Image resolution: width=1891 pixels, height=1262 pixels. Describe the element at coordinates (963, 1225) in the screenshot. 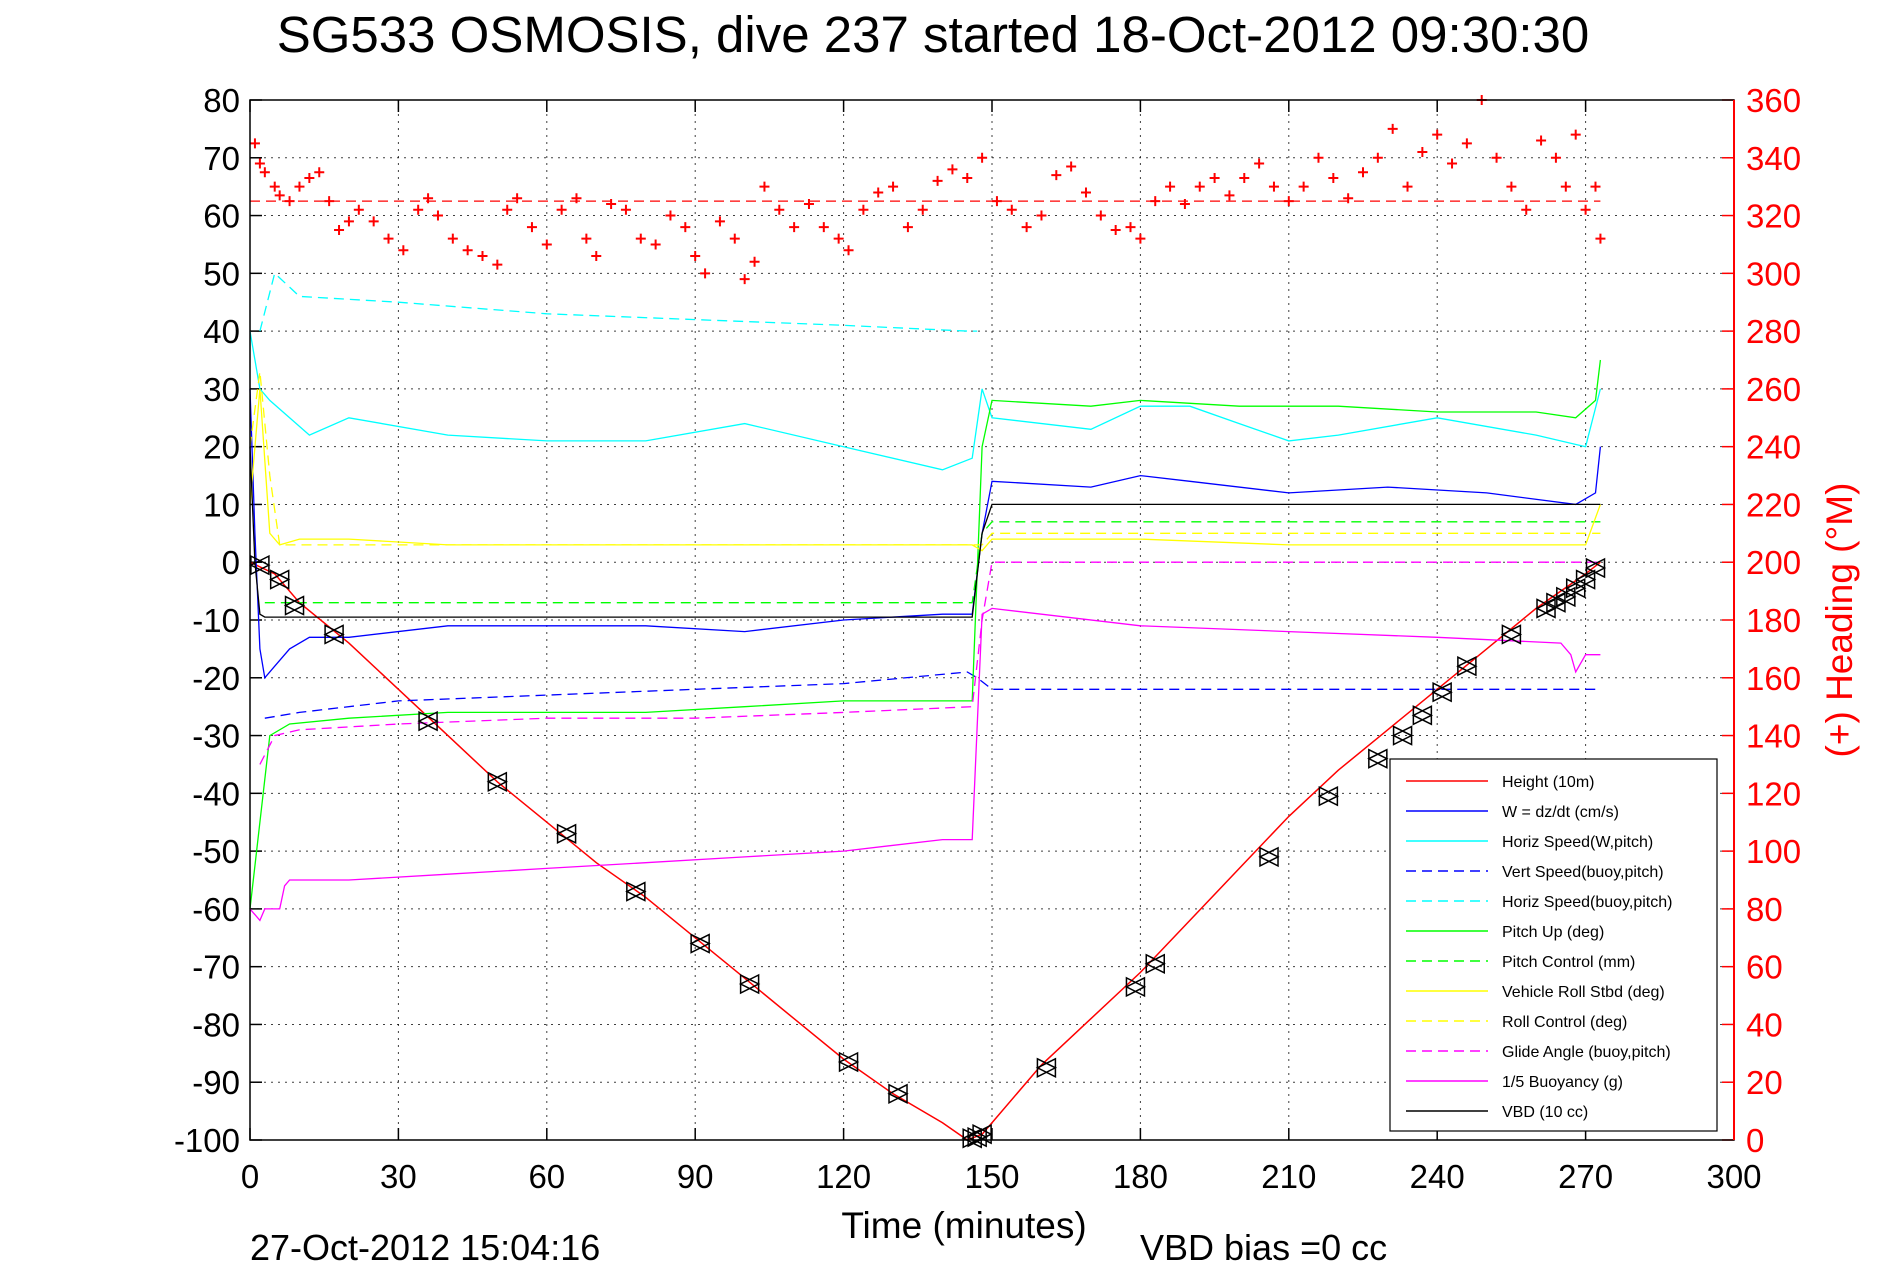

I see `x-axis-label: Time (minutes)` at that location.